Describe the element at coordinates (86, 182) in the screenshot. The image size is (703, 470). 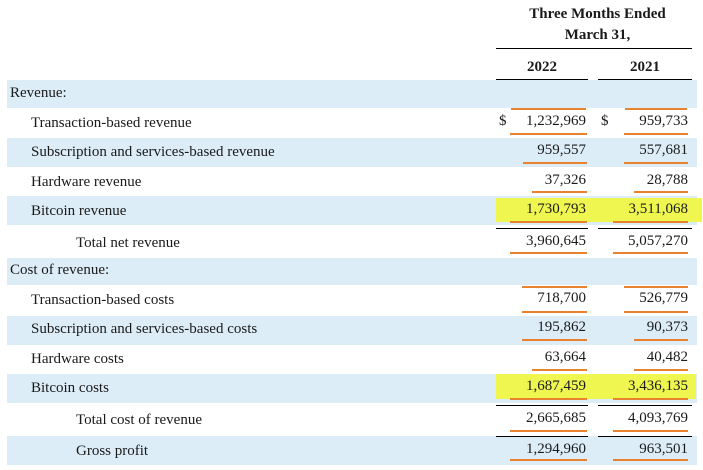
I see `row-label-hardware-revenue: Hardware revenue` at that location.